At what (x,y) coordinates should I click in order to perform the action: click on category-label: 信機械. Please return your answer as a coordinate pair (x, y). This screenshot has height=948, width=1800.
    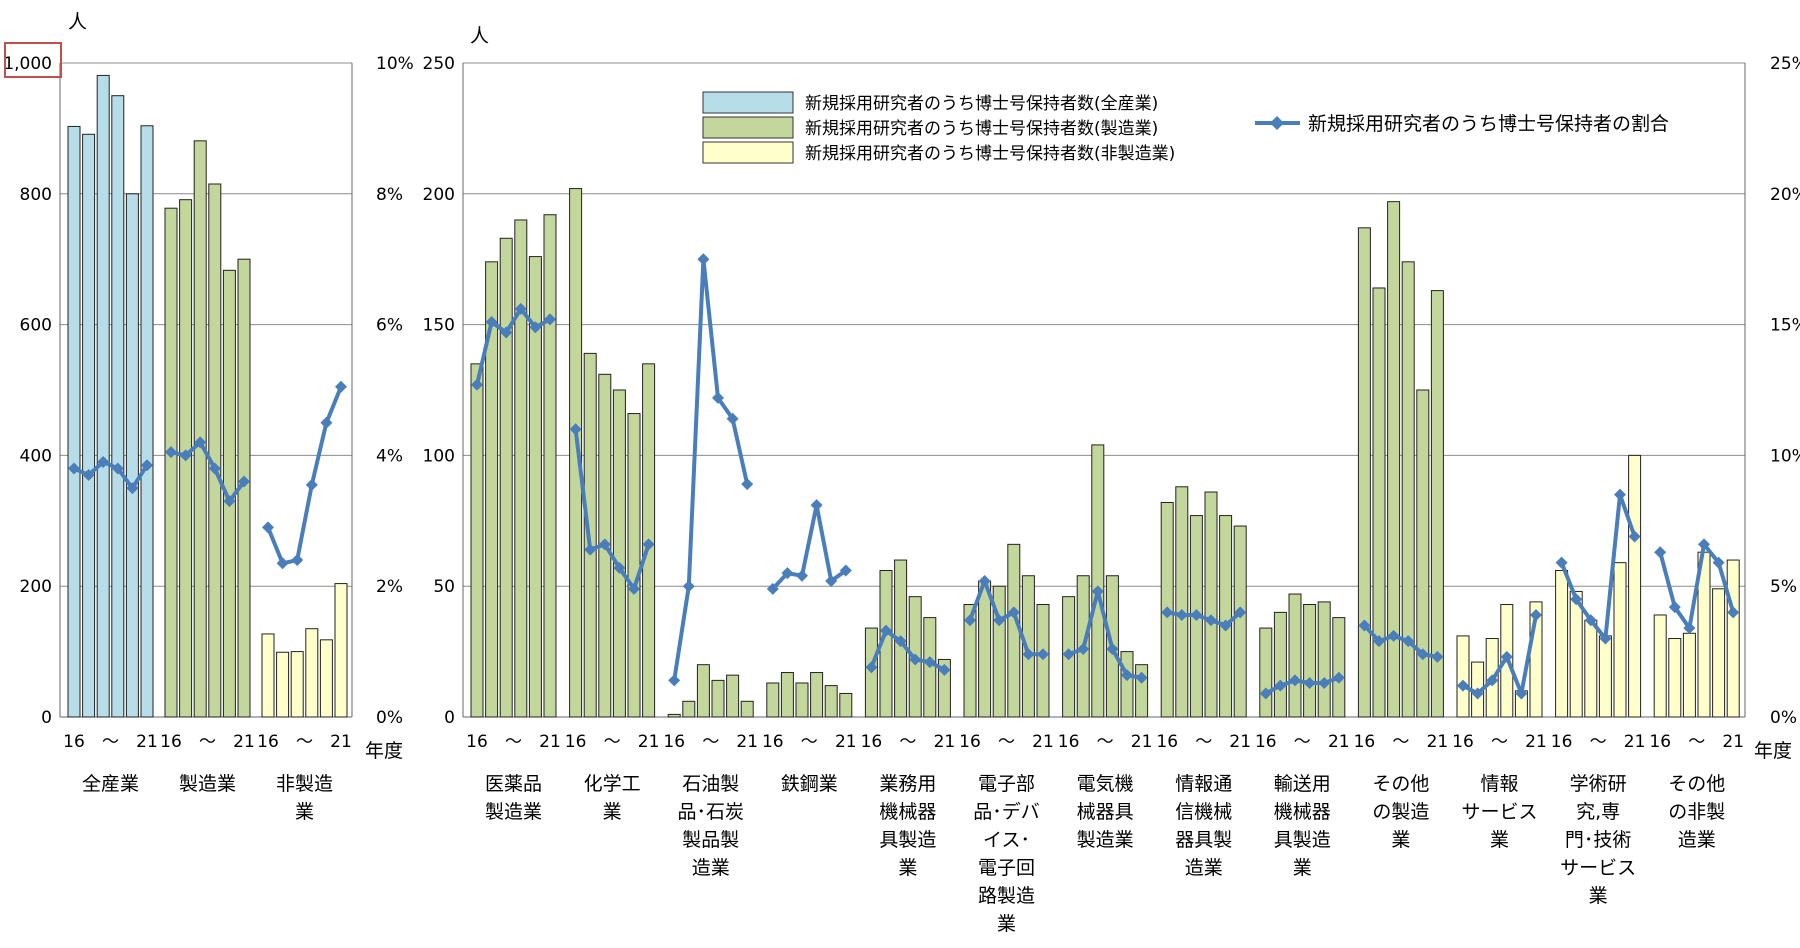
    Looking at the image, I should click on (1203, 812).